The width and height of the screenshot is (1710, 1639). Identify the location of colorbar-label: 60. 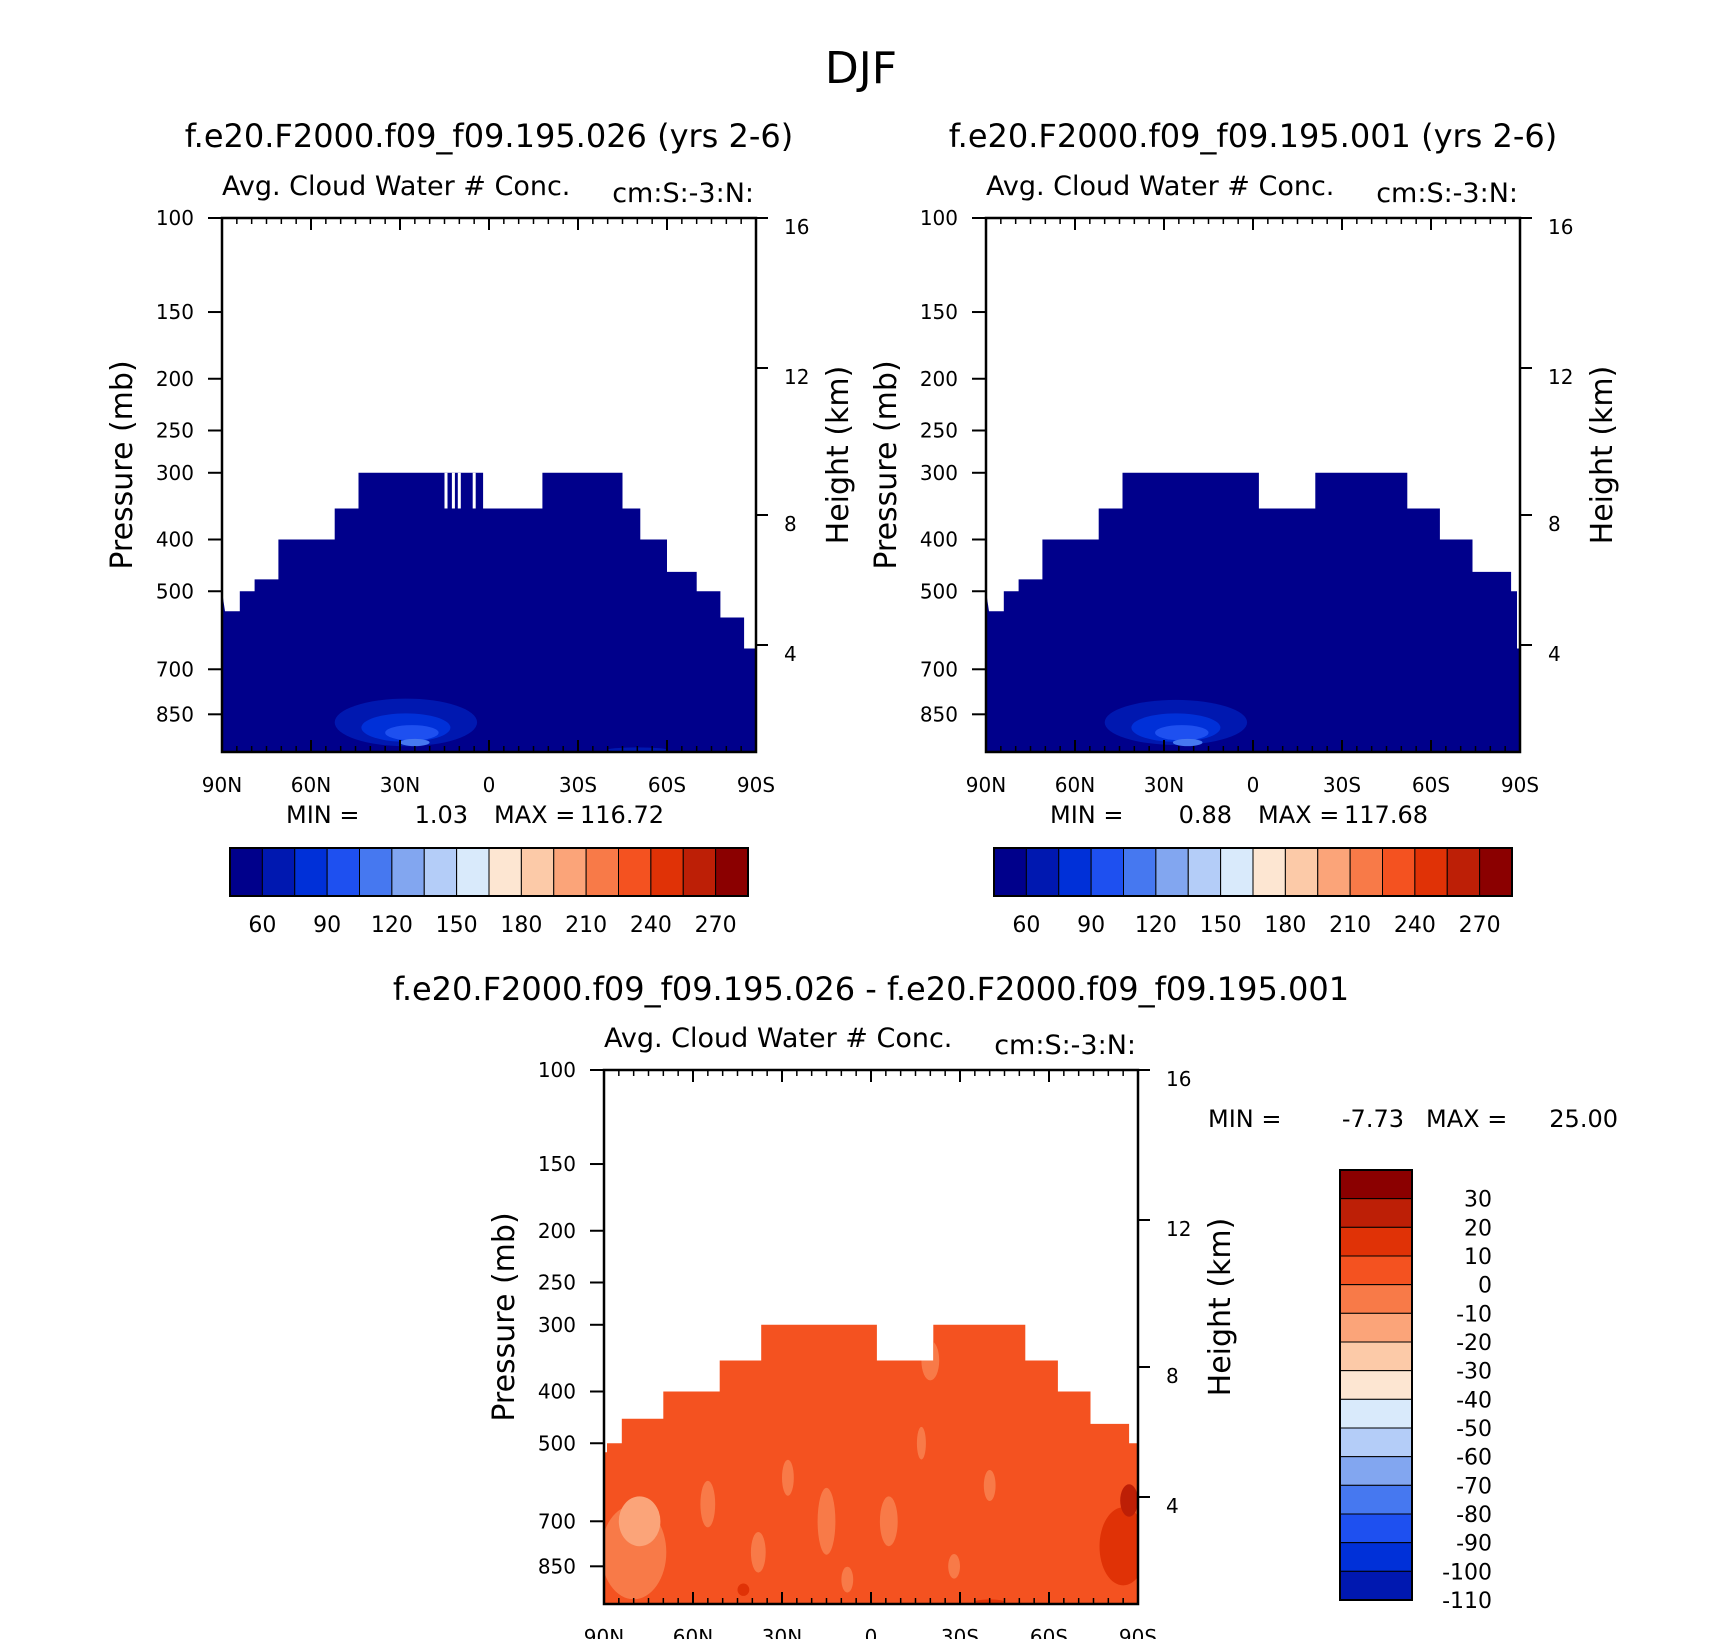
(262, 925).